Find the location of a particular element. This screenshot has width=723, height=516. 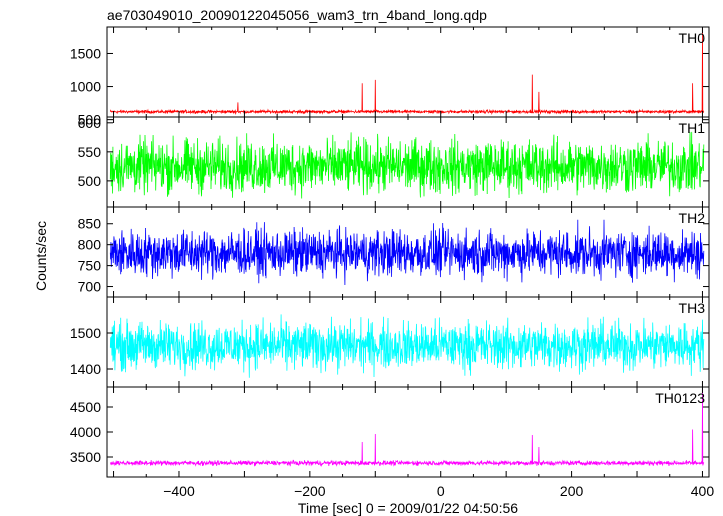

y-tick-label: 600 is located at coordinates (90, 123).